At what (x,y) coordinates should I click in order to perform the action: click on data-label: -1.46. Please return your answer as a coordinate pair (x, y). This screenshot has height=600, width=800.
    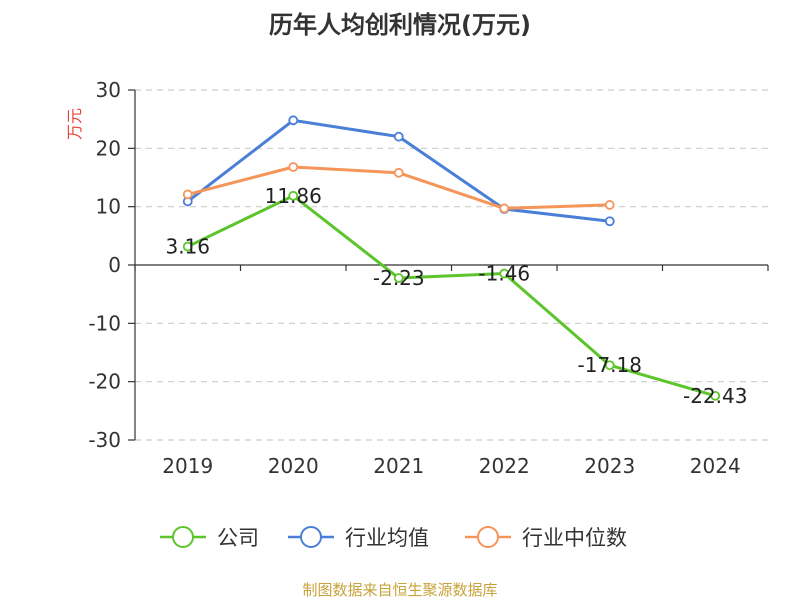
    Looking at the image, I should click on (504, 274).